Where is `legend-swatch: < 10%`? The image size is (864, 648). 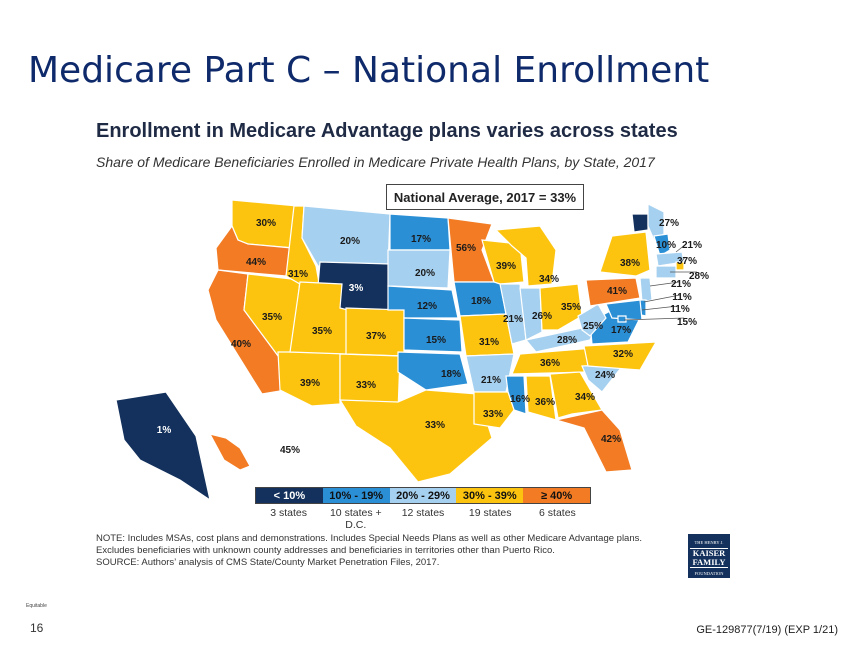
legend-swatch: < 10% is located at coordinates (289, 495).